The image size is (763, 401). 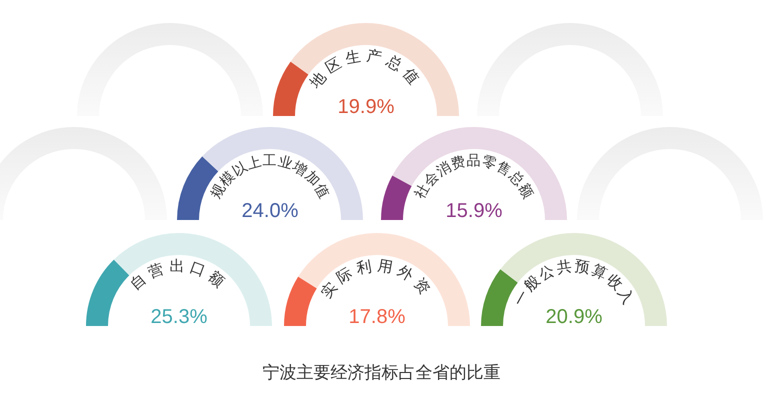 I want to click on text: 一般公共预算收入, so click(x=574, y=283).